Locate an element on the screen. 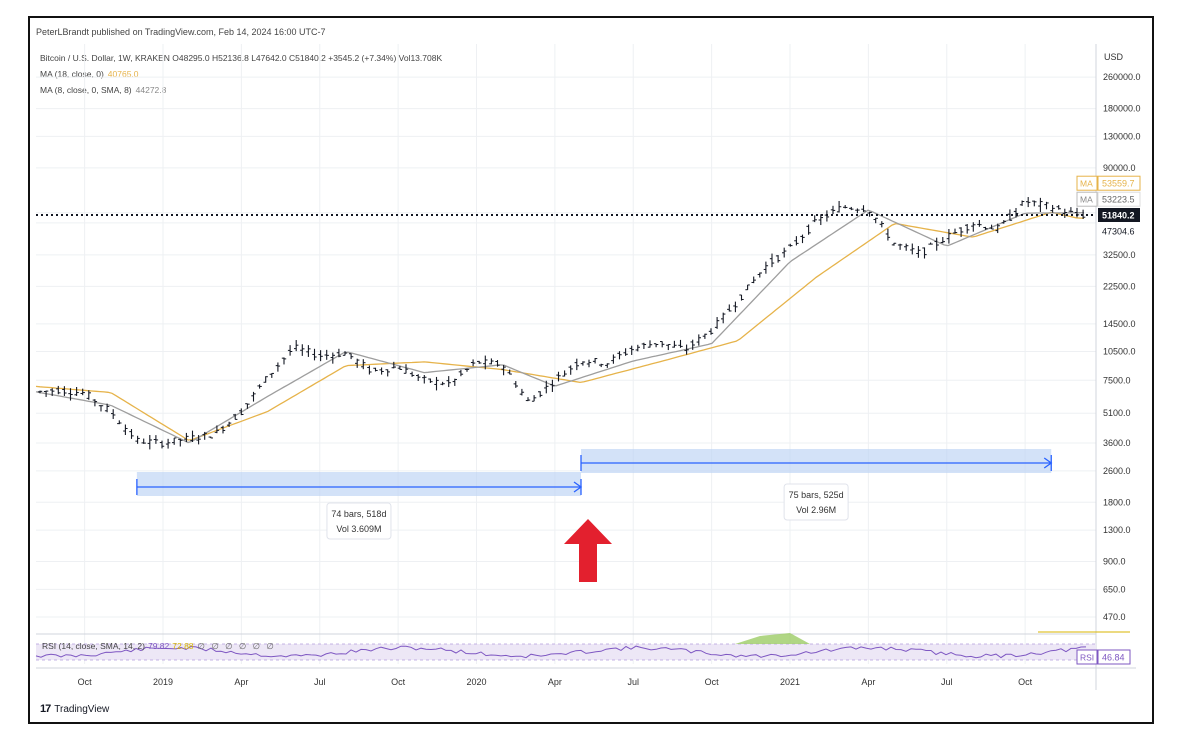 The image size is (1200, 742). ma8-tag: MA is located at coordinates (1086, 200).